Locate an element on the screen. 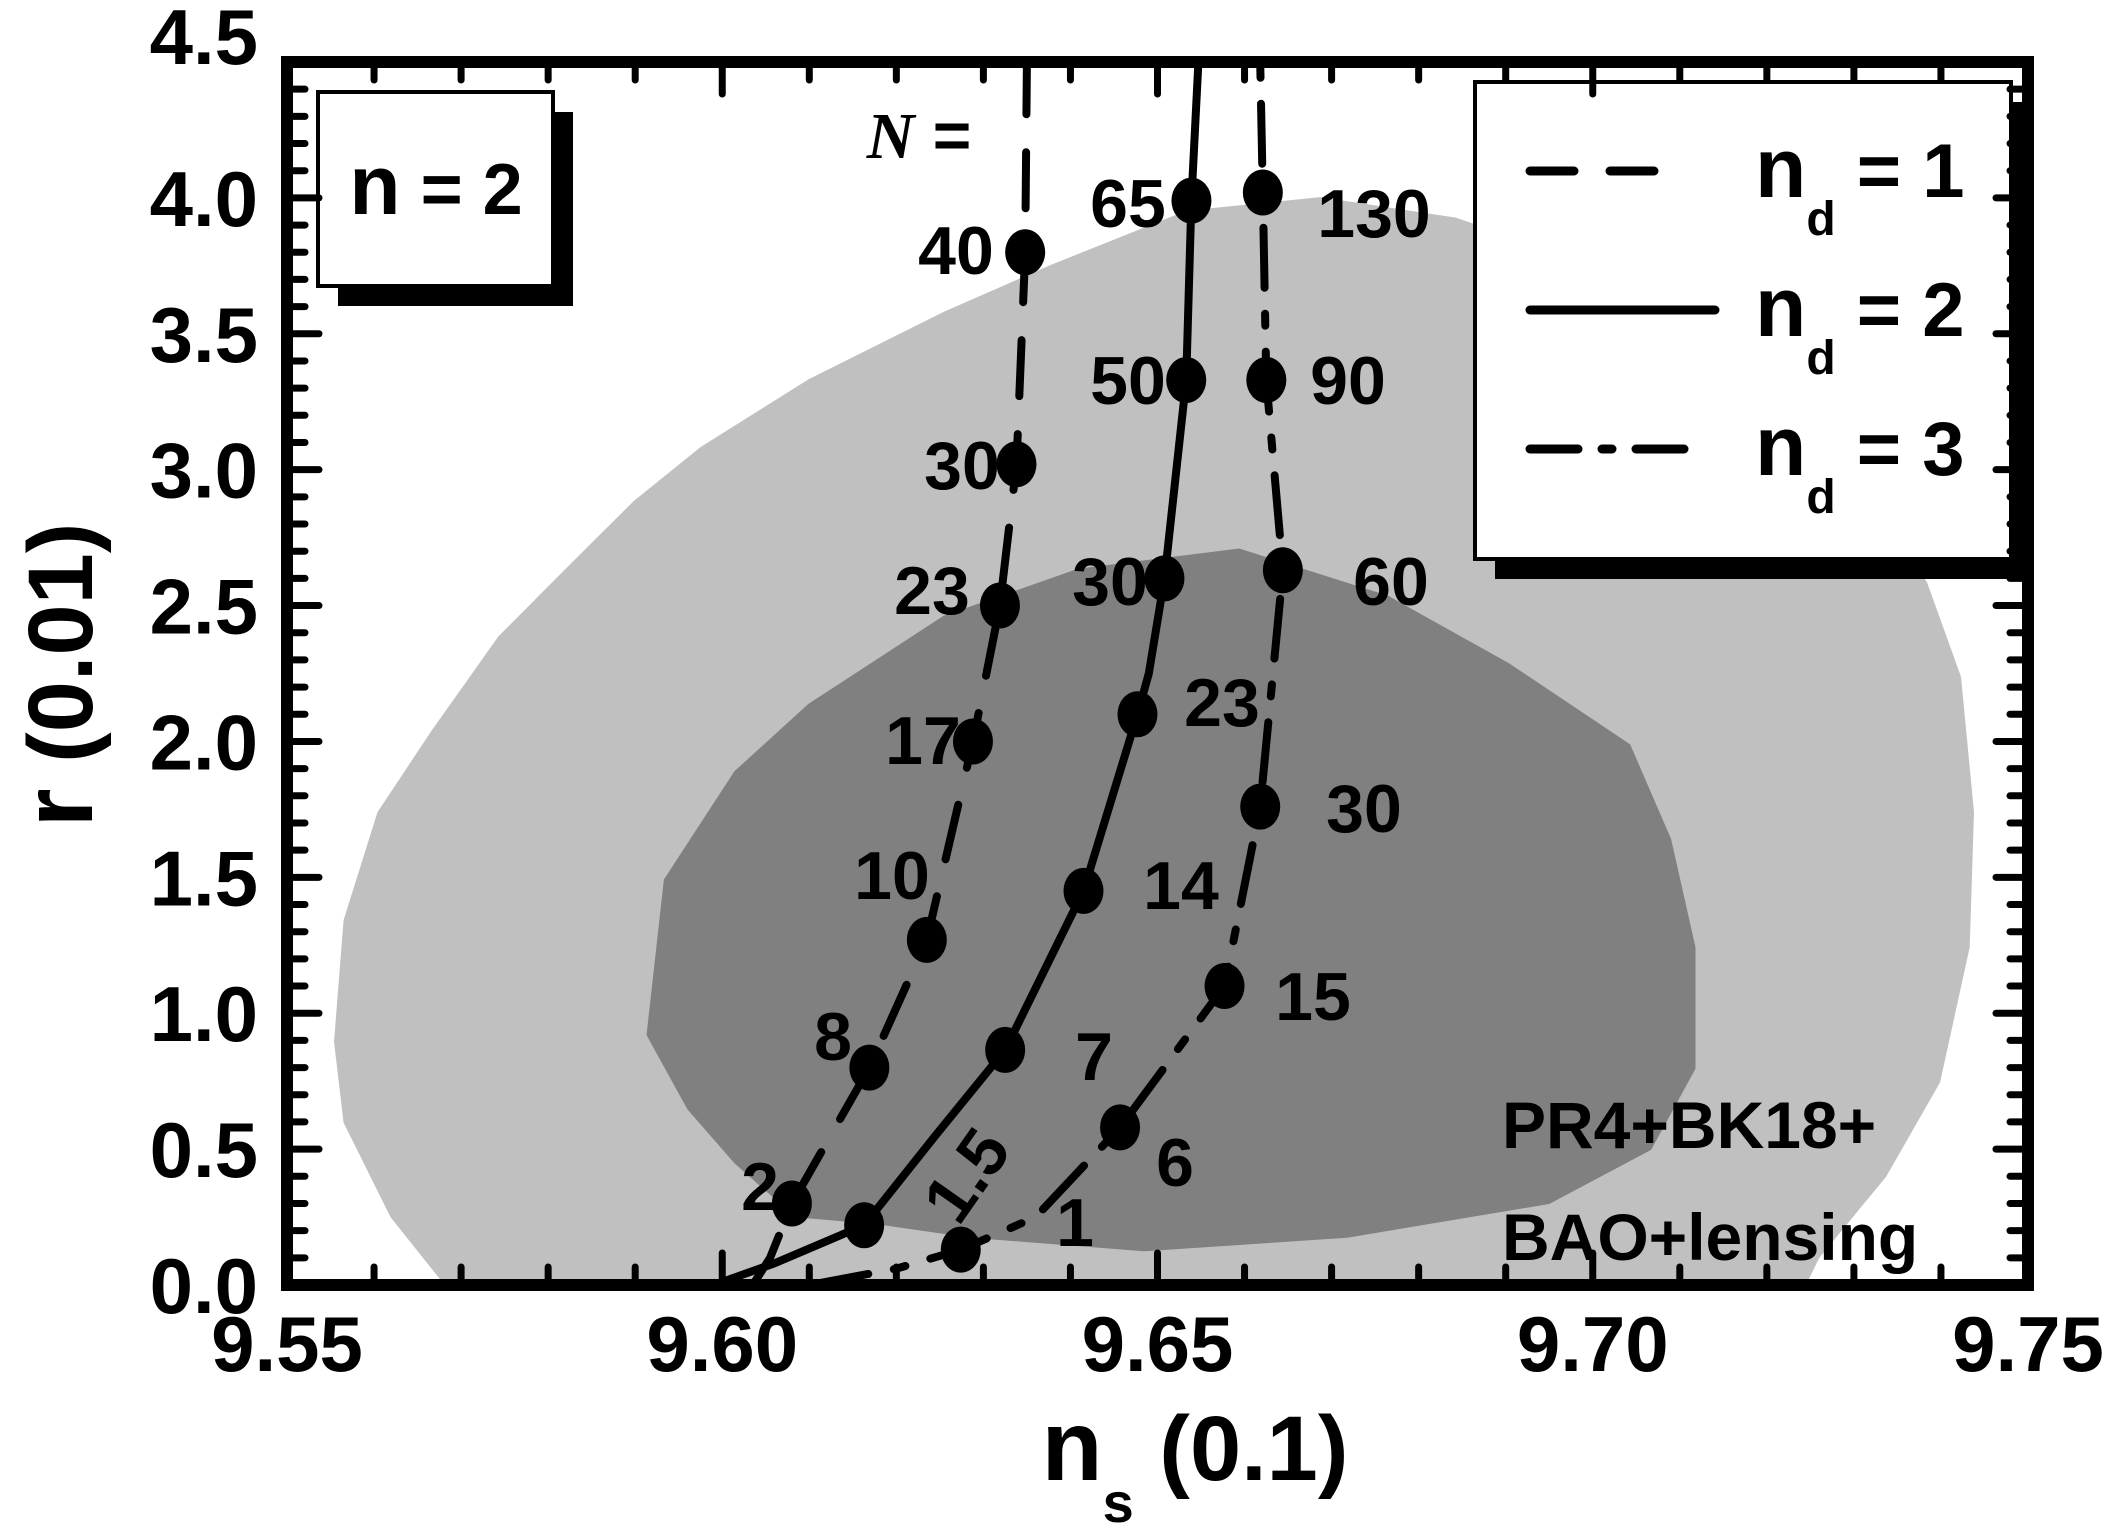  y-tick-label: 1.0 is located at coordinates (204, 1014).